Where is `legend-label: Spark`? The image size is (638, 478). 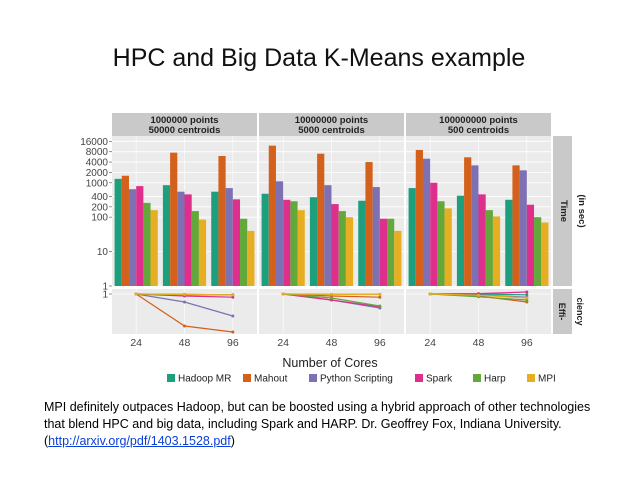
legend-label: Spark is located at coordinates (439, 379).